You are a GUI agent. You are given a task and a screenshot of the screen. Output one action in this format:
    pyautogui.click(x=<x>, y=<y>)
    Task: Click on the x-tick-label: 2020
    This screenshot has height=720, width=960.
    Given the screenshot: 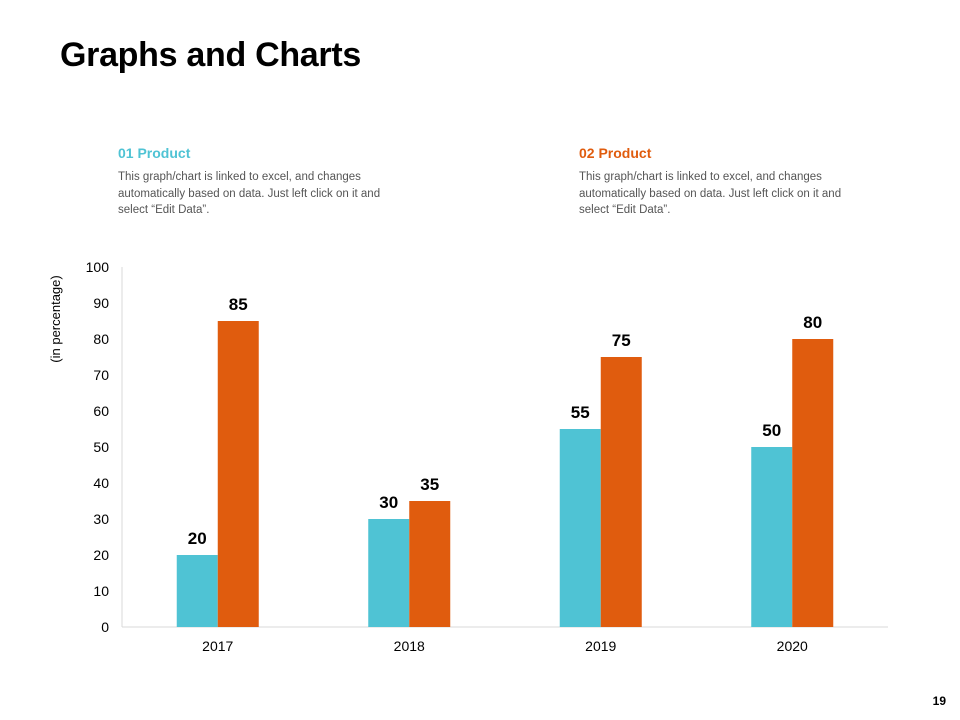 What is the action you would take?
    pyautogui.click(x=792, y=646)
    